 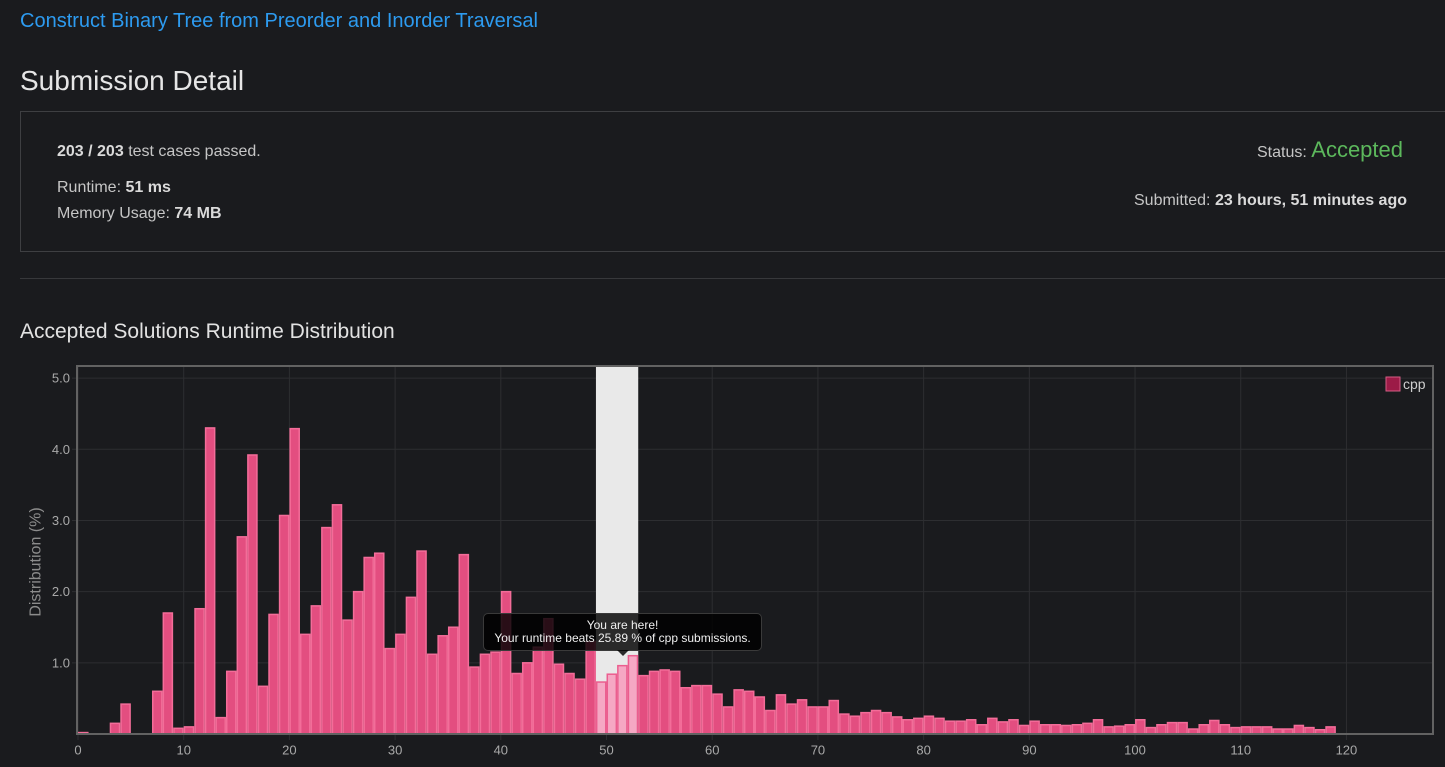 What do you see at coordinates (421, 642) in the screenshot?
I see `bar-32-ms` at bounding box center [421, 642].